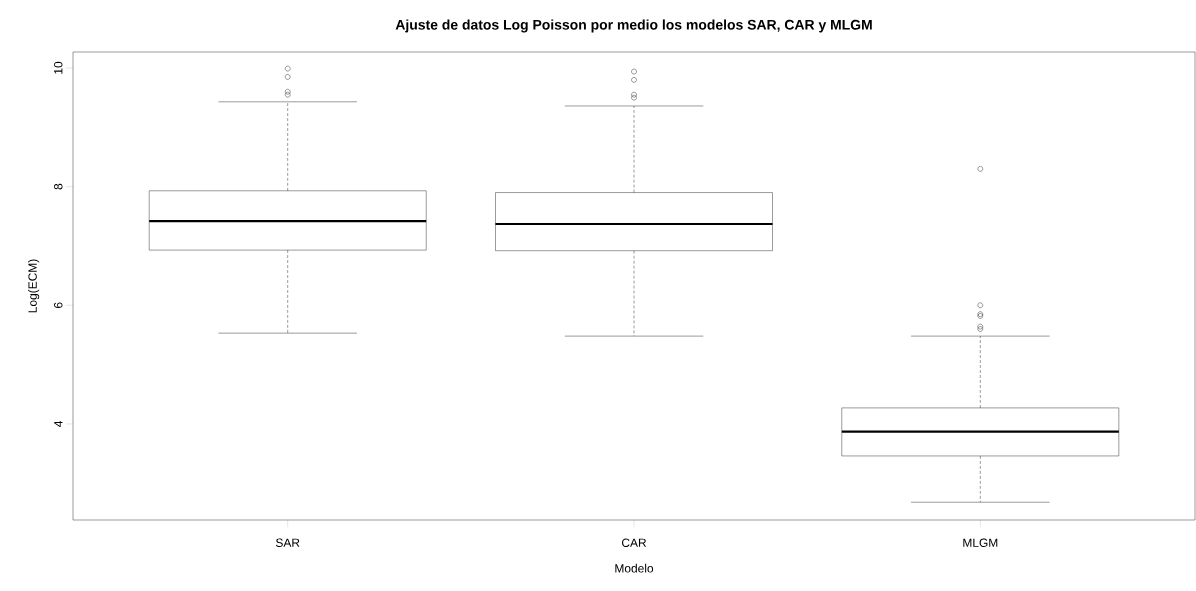  I want to click on x-tick-label: SAR, so click(287, 542).